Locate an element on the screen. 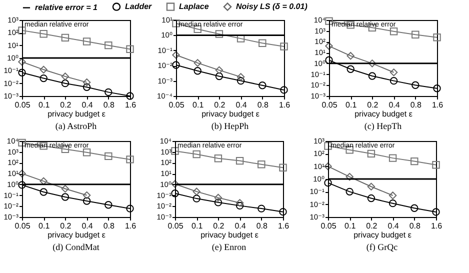  text: (c) HepTh is located at coordinates (383, 126).